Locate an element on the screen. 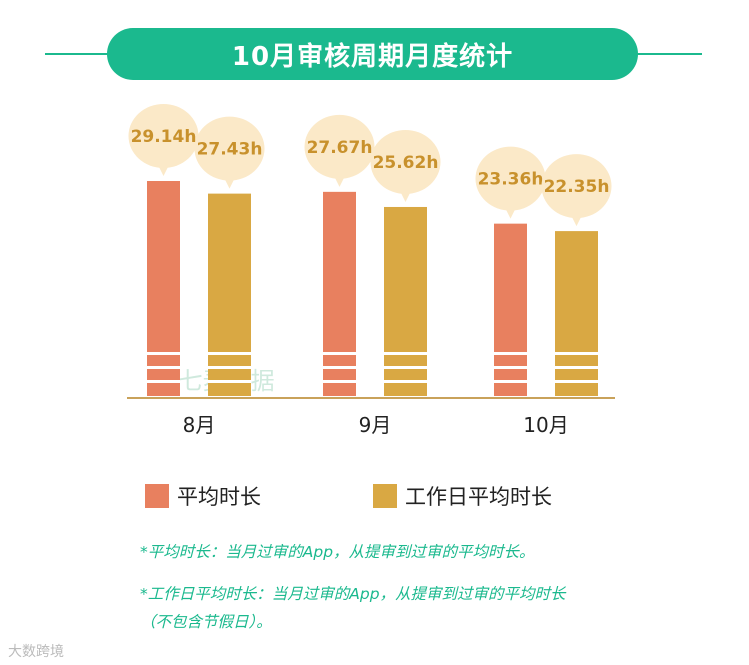  data-label-0-0: 29.14h is located at coordinates (164, 137).